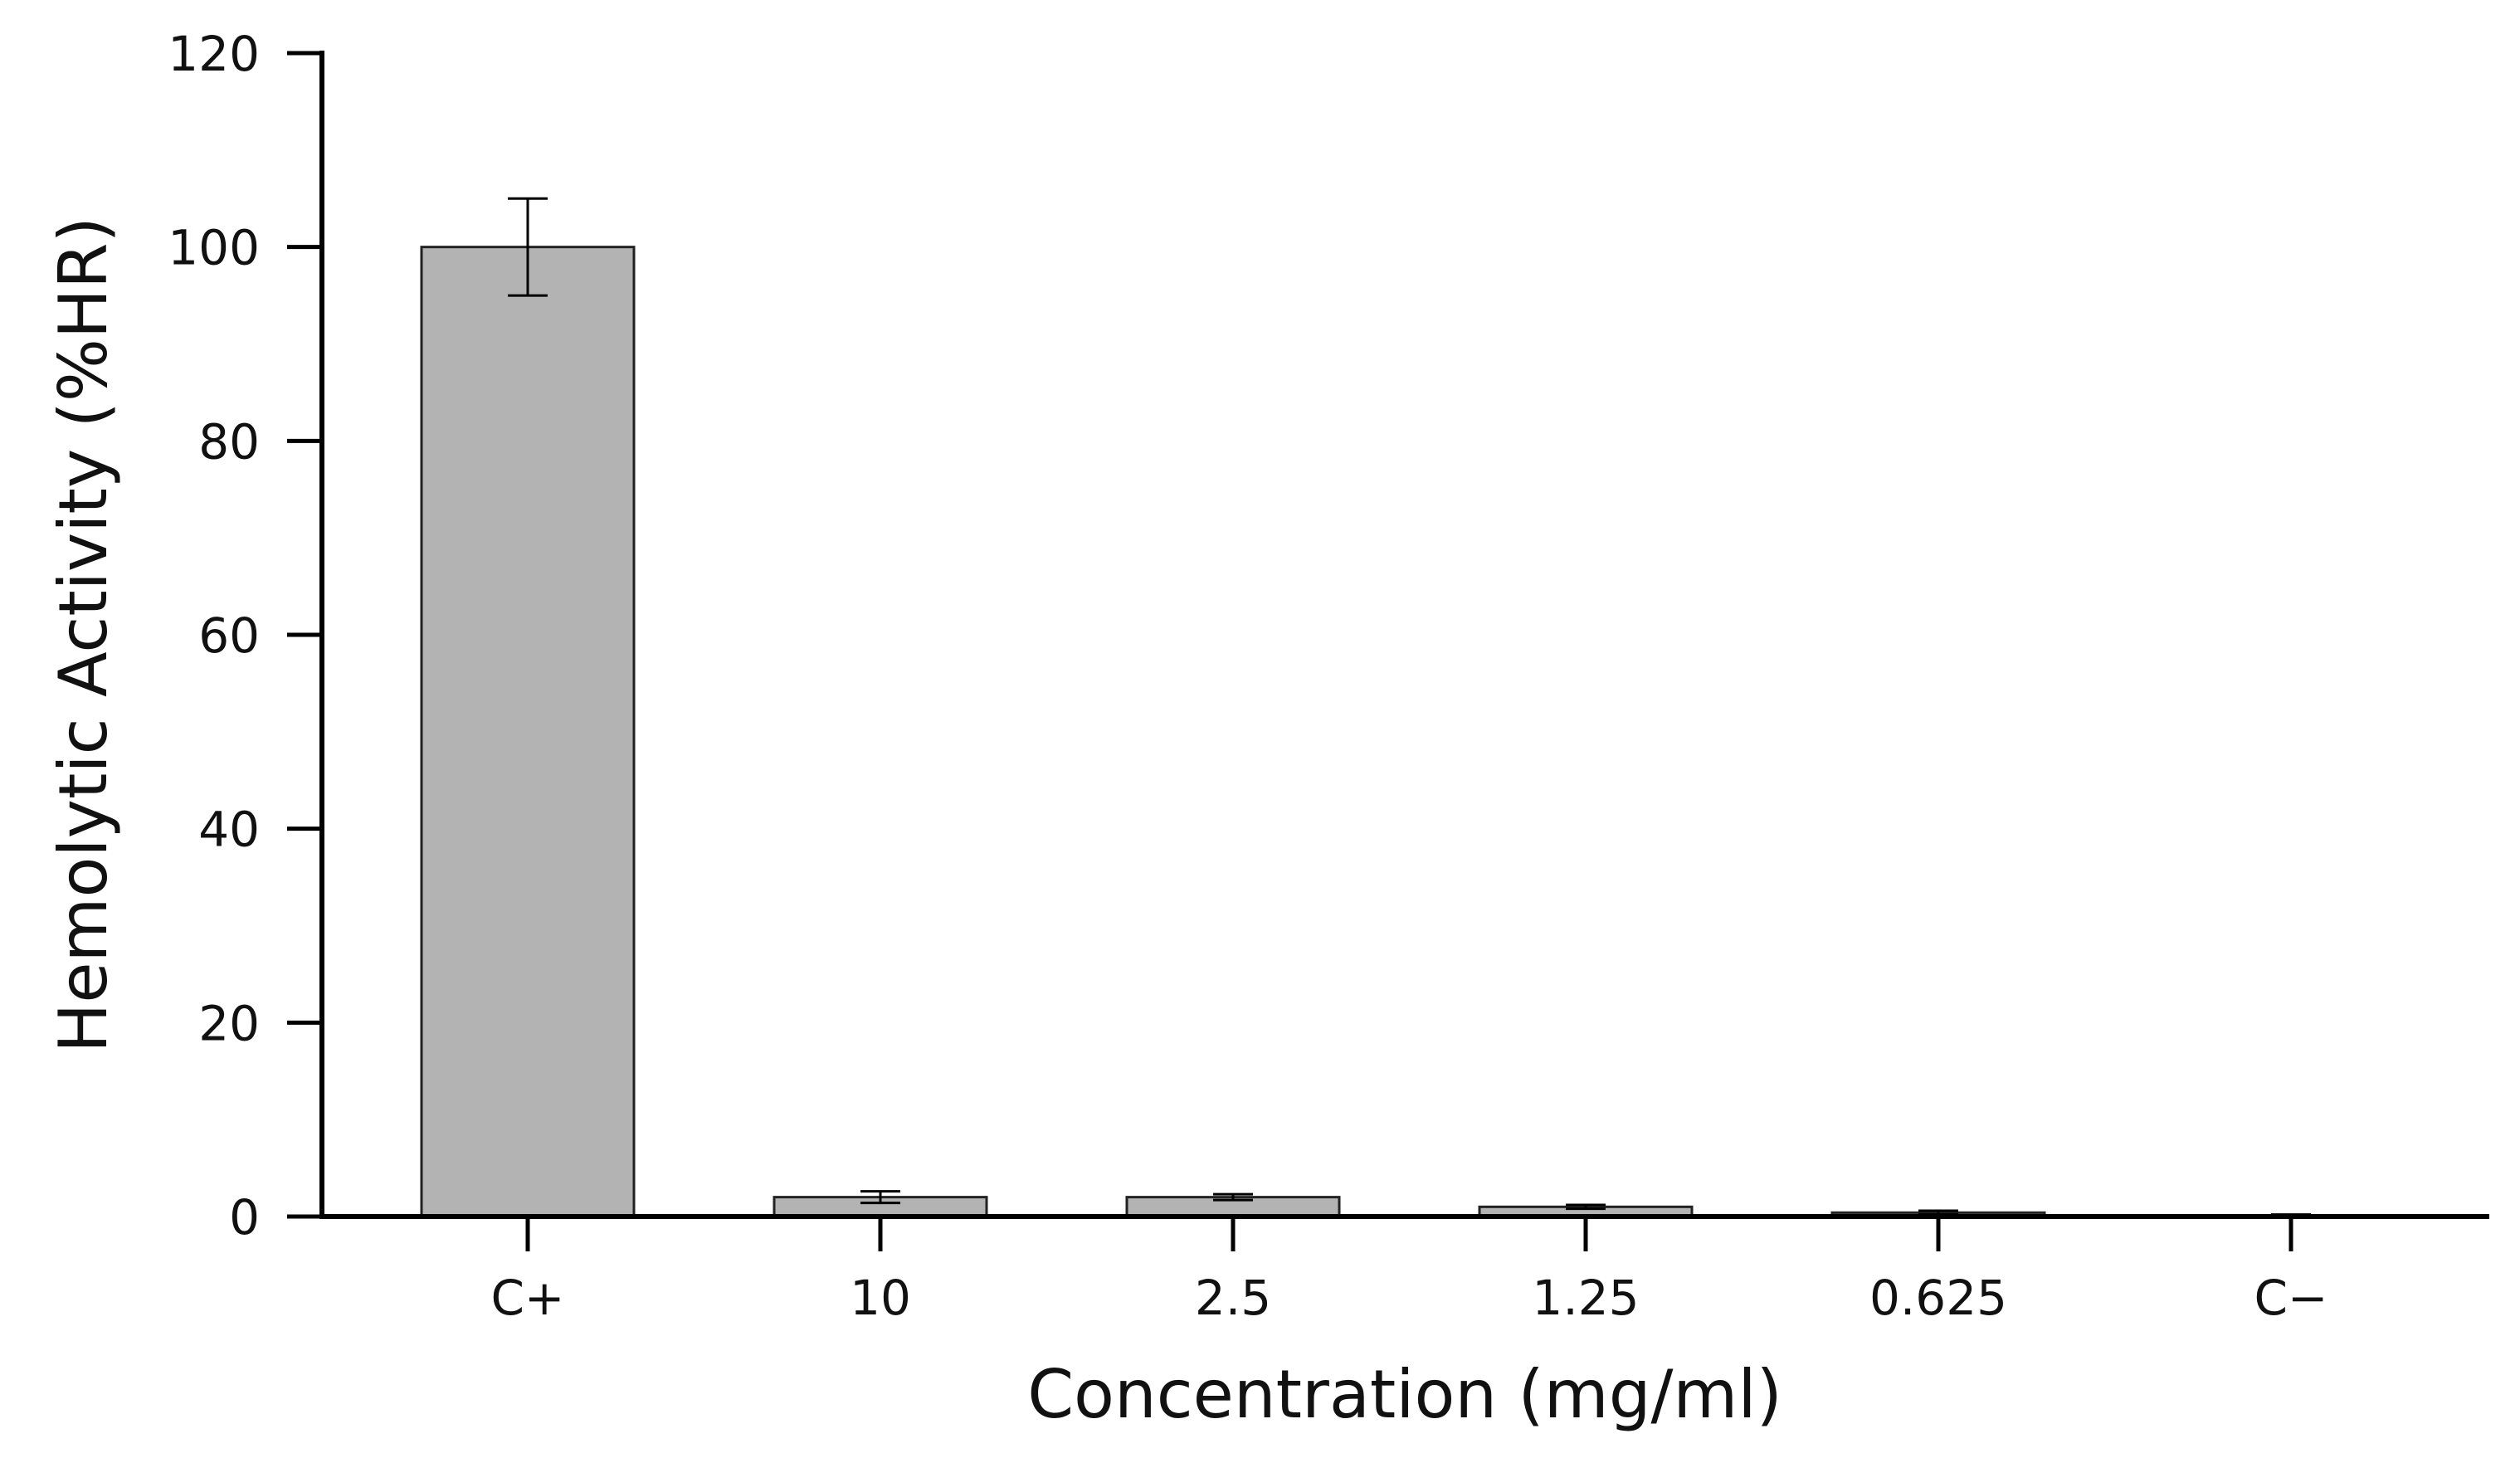  I want to click on x-axis-title: Concentration (mg/ml), so click(1404, 1394).